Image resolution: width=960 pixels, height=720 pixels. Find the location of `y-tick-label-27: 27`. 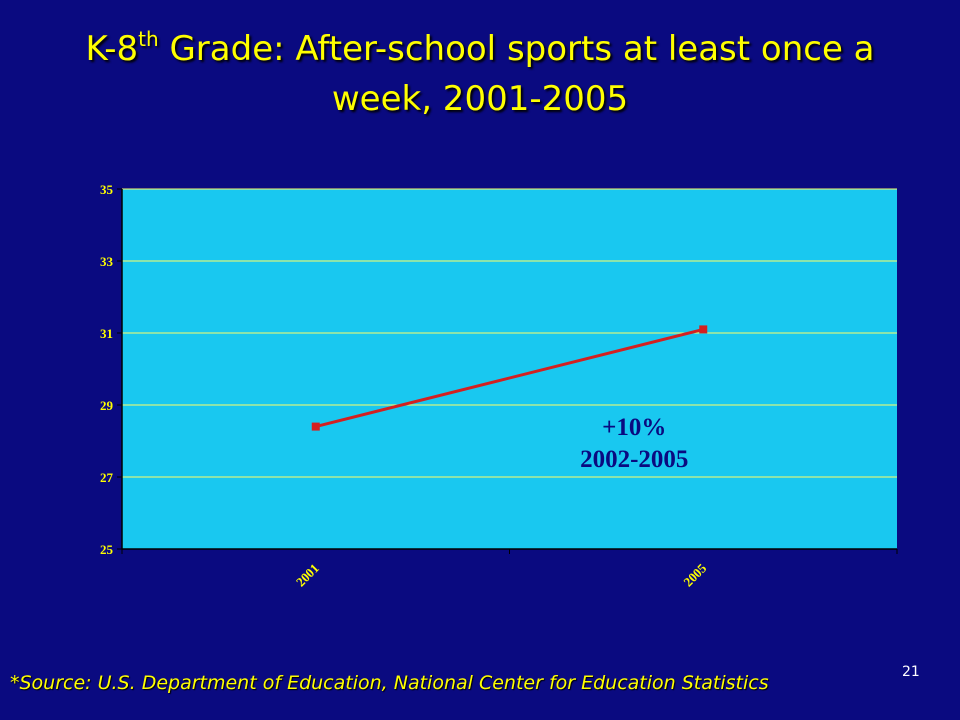

y-tick-label-27: 27 is located at coordinates (107, 477).